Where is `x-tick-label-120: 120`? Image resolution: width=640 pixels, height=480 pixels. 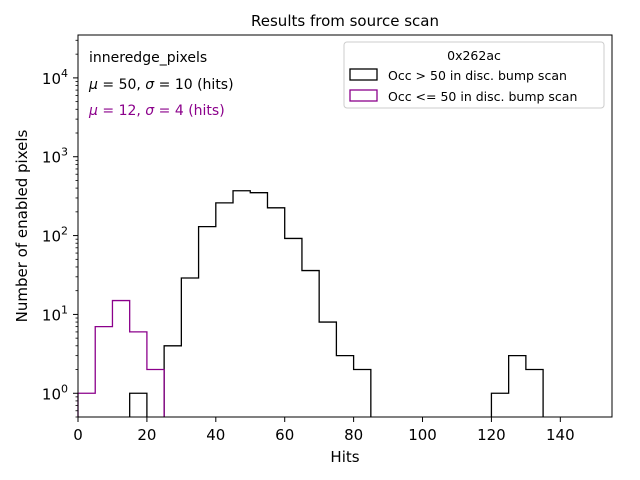
x-tick-label-120: 120 is located at coordinates (491, 435).